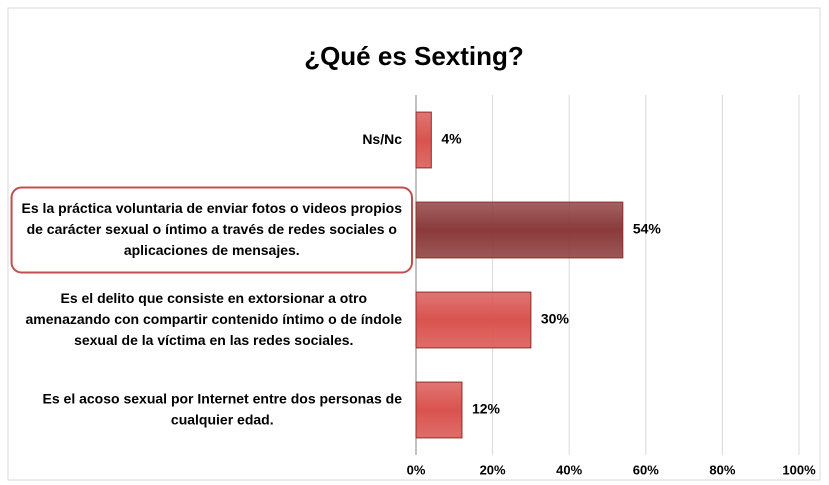  Describe the element at coordinates (416, 469) in the screenshot. I see `x-tick-label: 0%` at that location.